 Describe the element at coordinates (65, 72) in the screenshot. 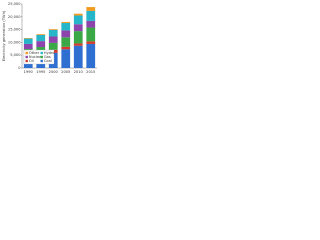

I see `x-tick-label: 2005` at that location.